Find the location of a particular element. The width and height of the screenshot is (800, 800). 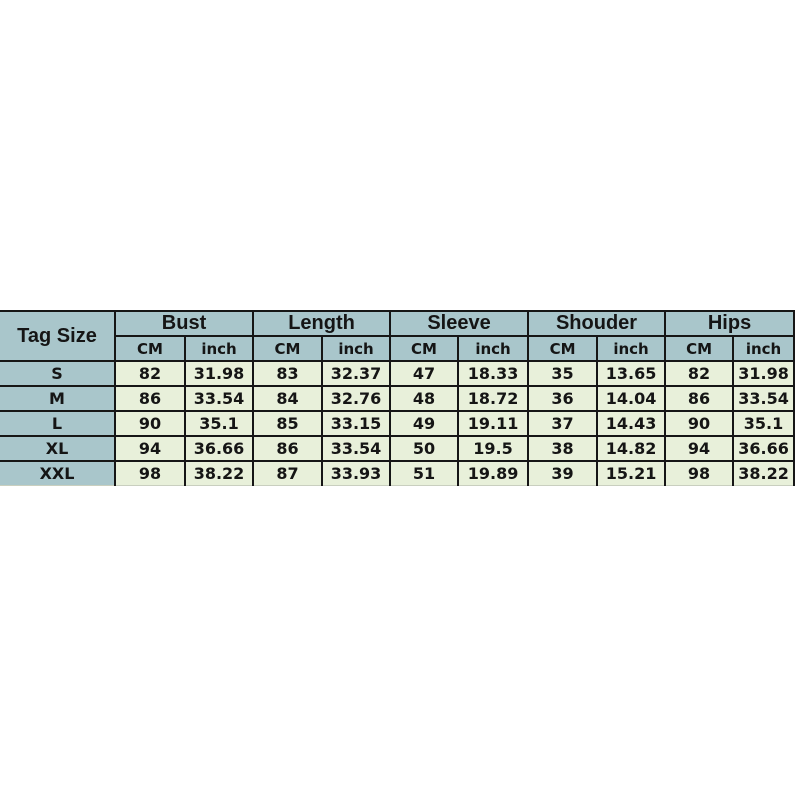

value-cell: 83 is located at coordinates (288, 373).